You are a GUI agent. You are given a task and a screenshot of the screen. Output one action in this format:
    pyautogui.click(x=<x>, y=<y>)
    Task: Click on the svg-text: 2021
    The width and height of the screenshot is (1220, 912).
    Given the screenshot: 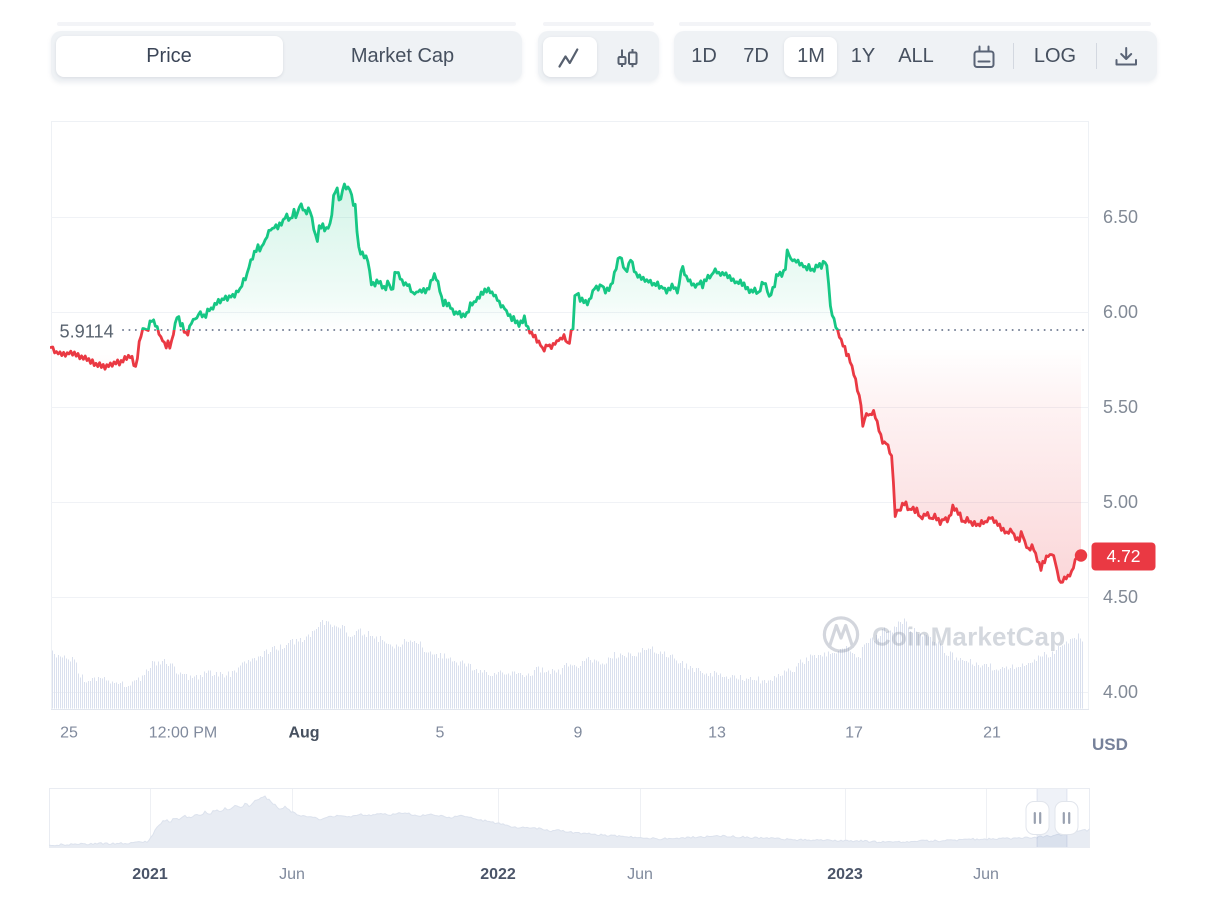 What is the action you would take?
    pyautogui.click(x=150, y=874)
    